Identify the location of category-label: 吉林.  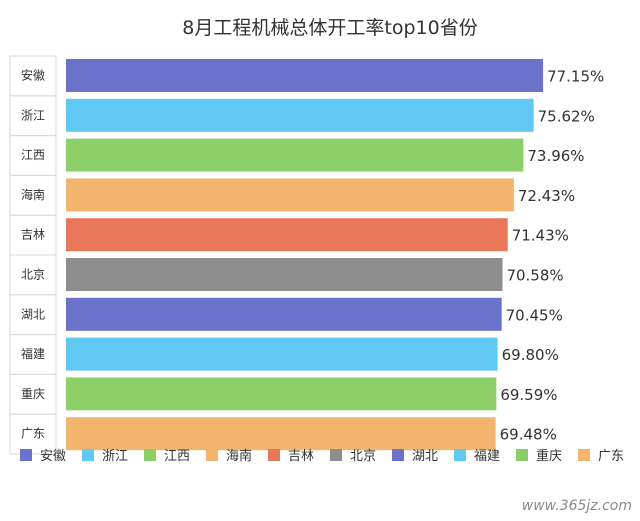
(33, 235).